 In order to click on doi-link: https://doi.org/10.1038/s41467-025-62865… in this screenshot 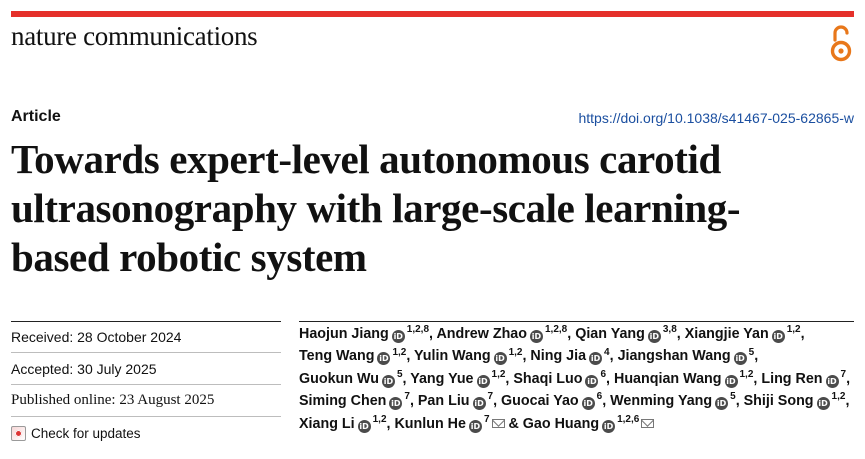, I will do `click(716, 118)`.